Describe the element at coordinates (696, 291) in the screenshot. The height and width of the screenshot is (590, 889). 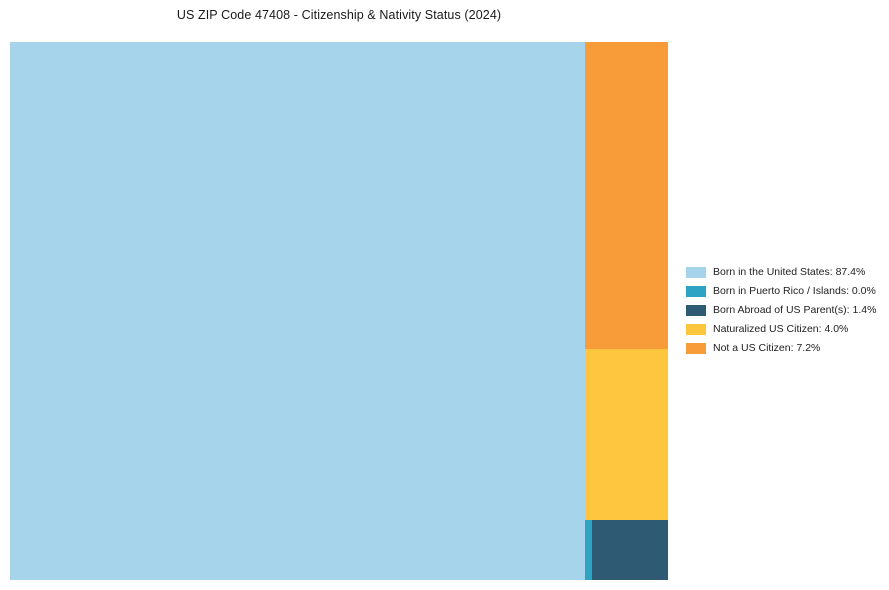
I see `legend-swatch-born-pr` at that location.